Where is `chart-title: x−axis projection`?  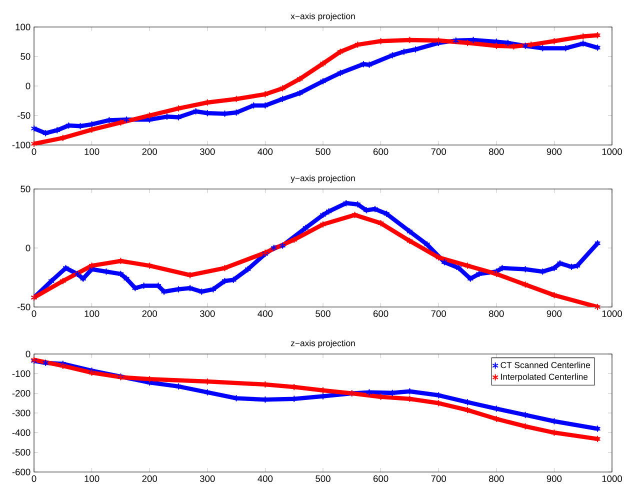 chart-title: x−axis projection is located at coordinates (322, 16).